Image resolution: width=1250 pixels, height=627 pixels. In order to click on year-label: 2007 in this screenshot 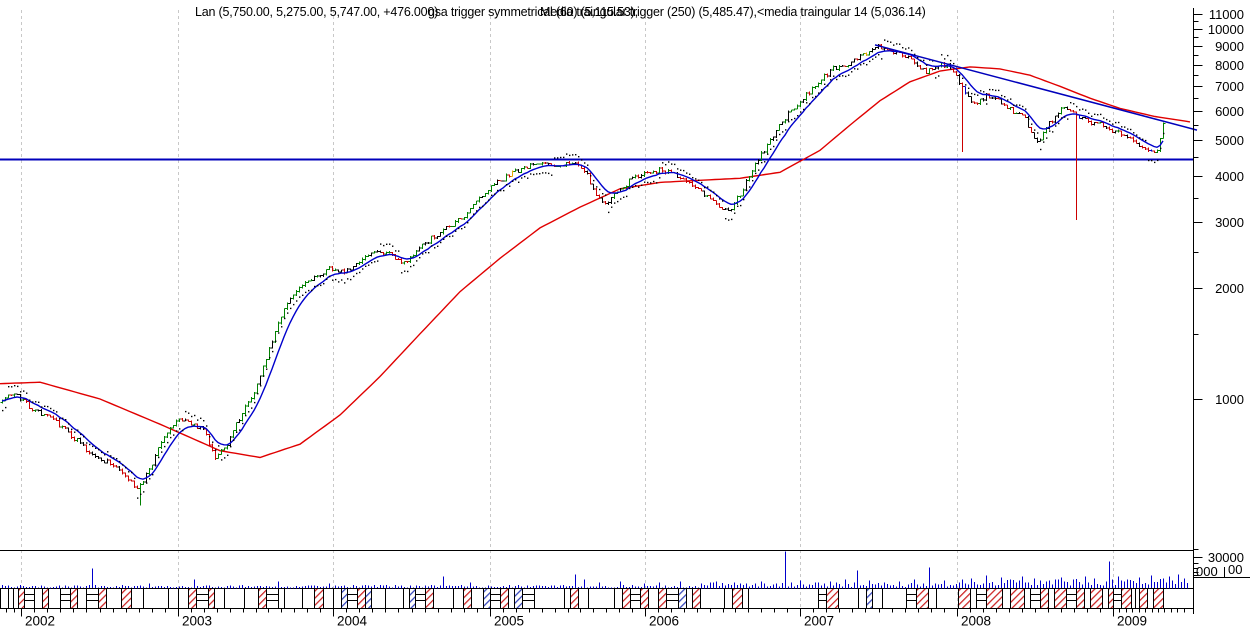, I will do `click(819, 620)`.